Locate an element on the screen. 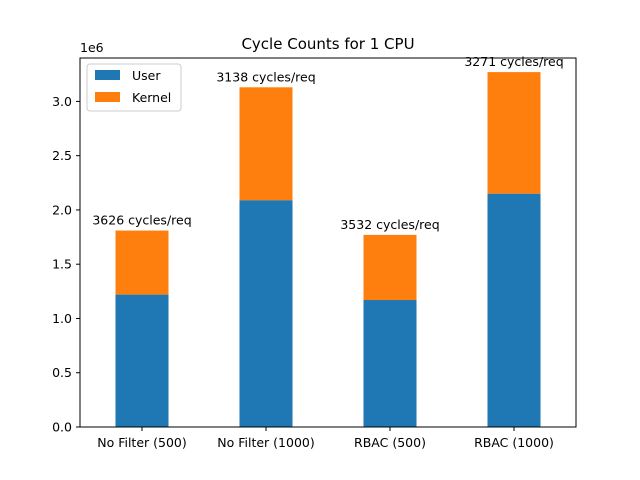 The image size is (640, 480). x-tick-label-2: RBAC (500) is located at coordinates (390, 442).